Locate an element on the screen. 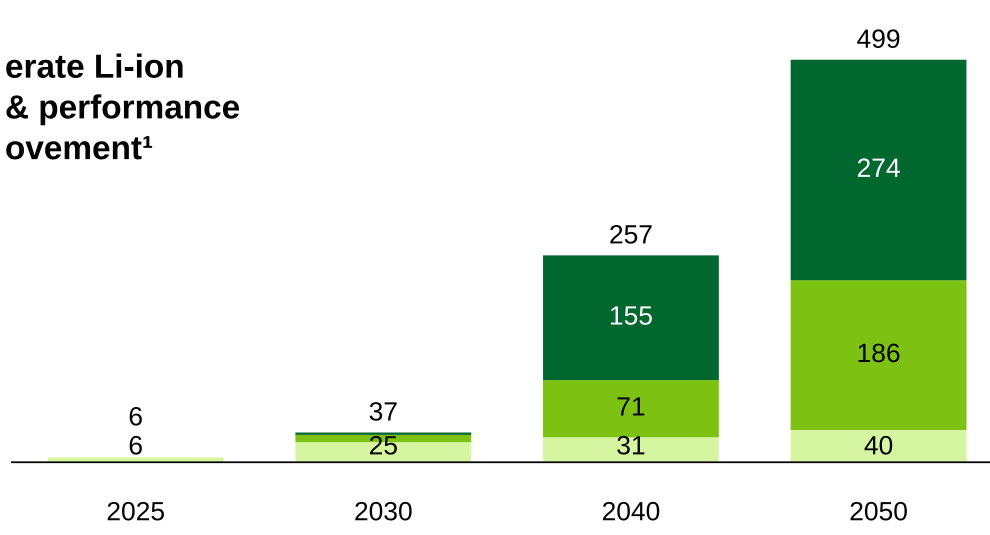  x-tick-label: 2030 is located at coordinates (383, 511).